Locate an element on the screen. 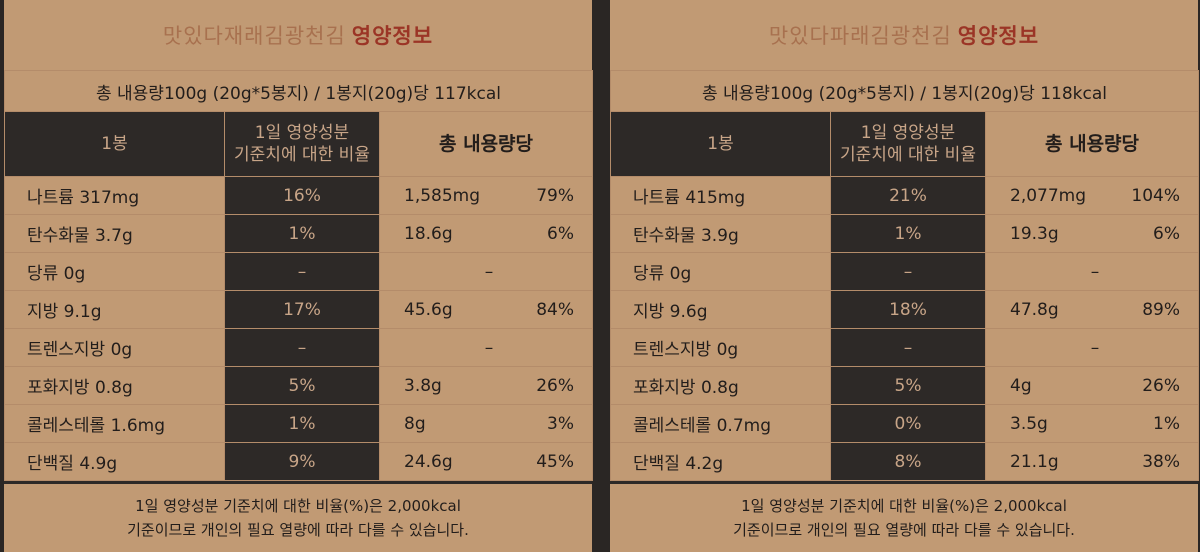 The image size is (1200, 552). nutrient-label: 콜레스테롤 0.7mg is located at coordinates (720, 423).